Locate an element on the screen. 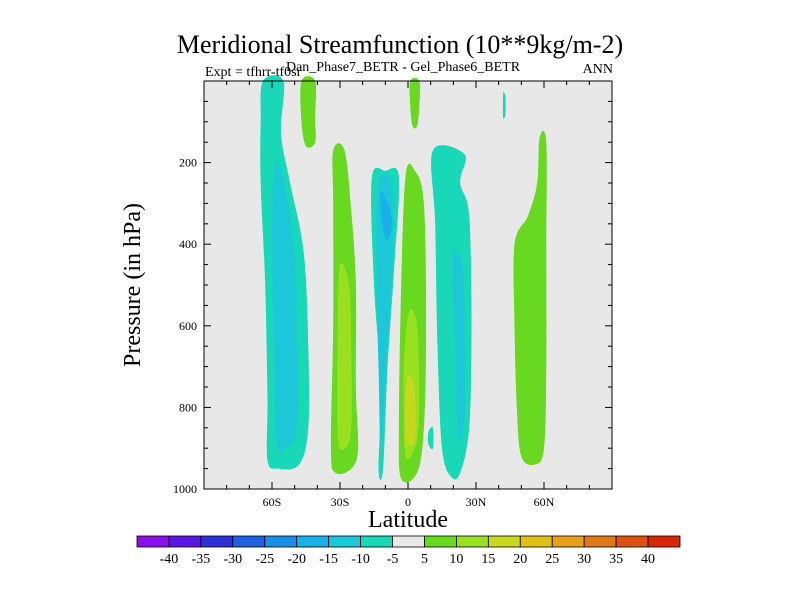  colorbar-label: 10 is located at coordinates (456, 559).